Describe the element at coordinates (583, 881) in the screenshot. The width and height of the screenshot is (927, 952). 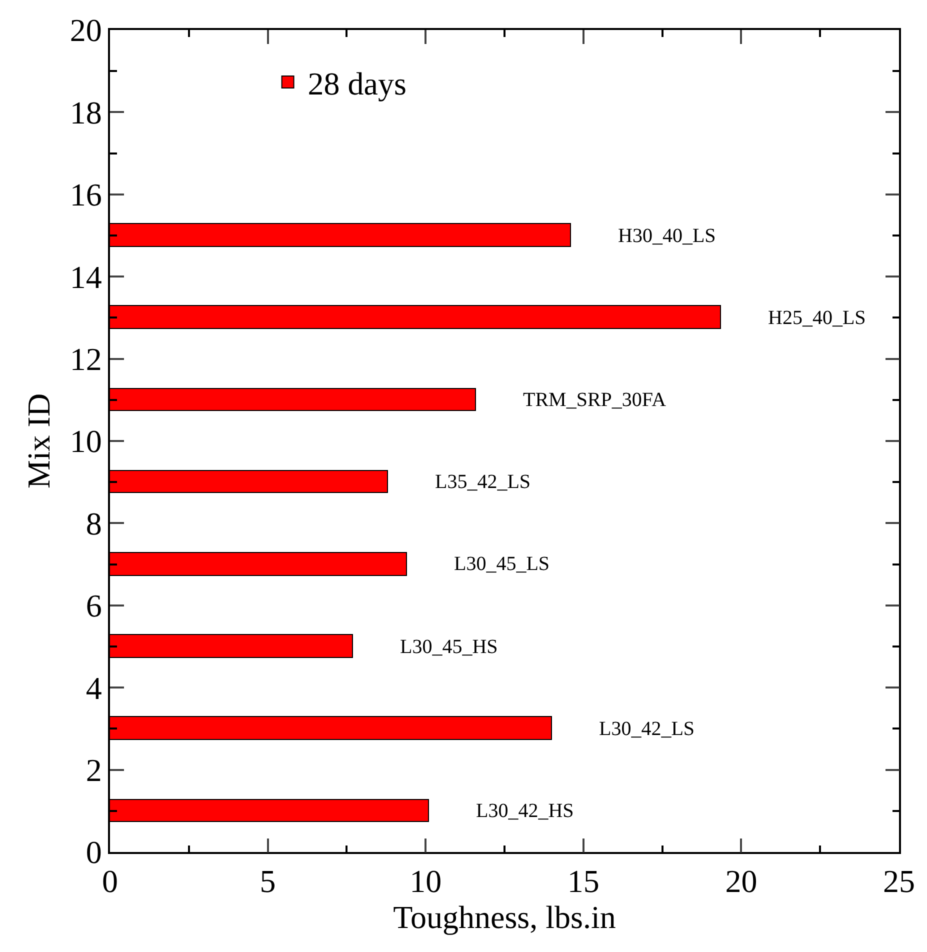
I see `x-tick-label: 15` at that location.